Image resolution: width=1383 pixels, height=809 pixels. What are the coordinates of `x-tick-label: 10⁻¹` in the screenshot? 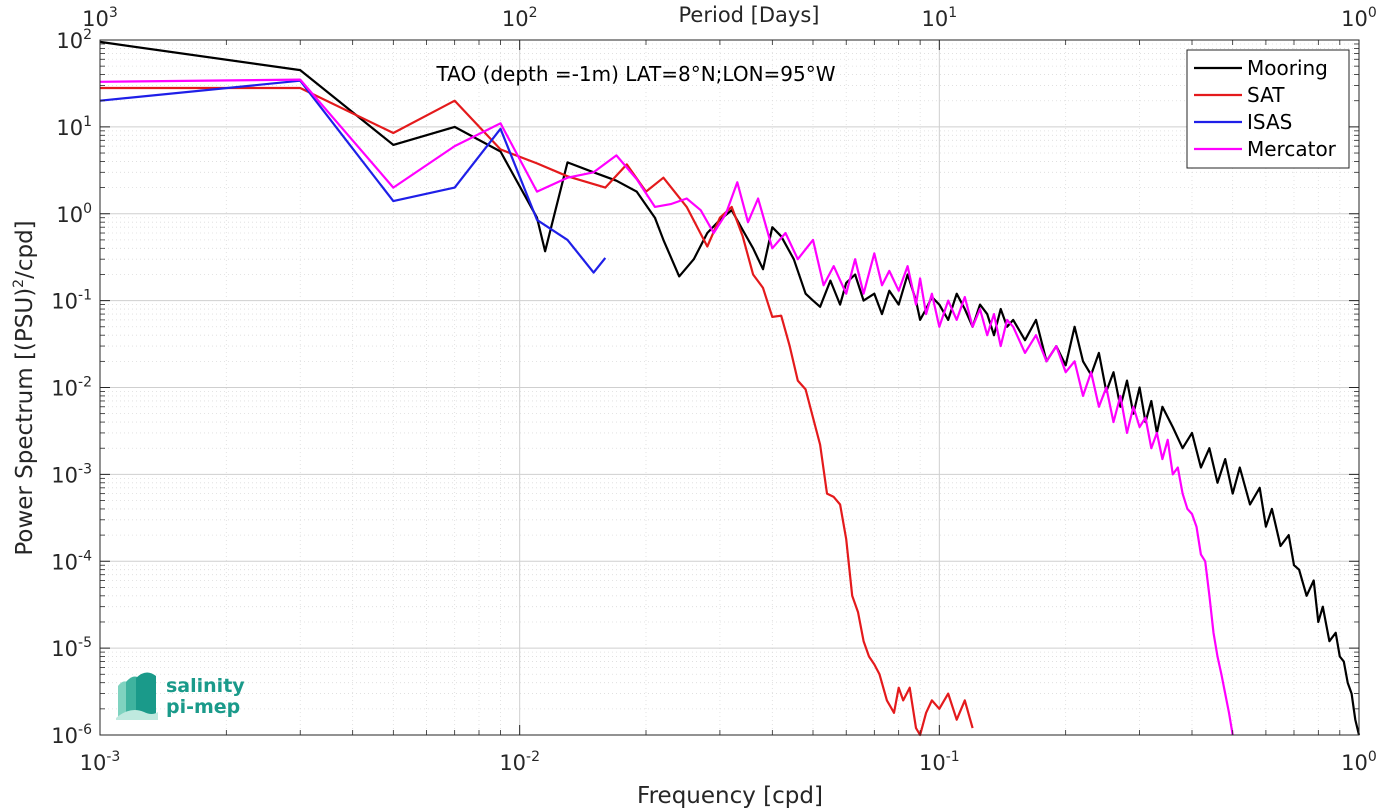 It's located at (939, 762).